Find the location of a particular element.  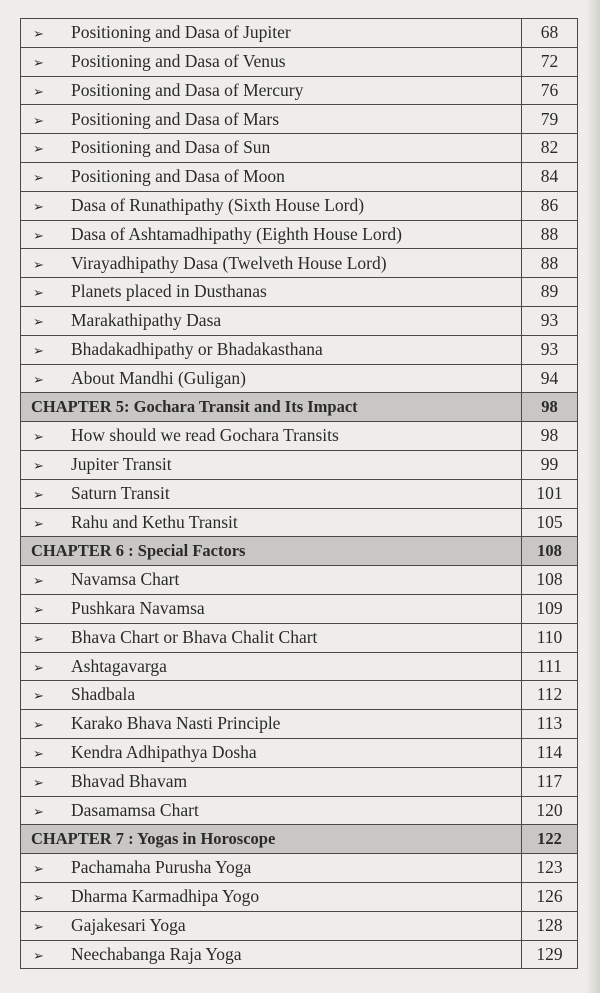

entry-title: Rahu and Kethu Transit is located at coordinates (154, 521).